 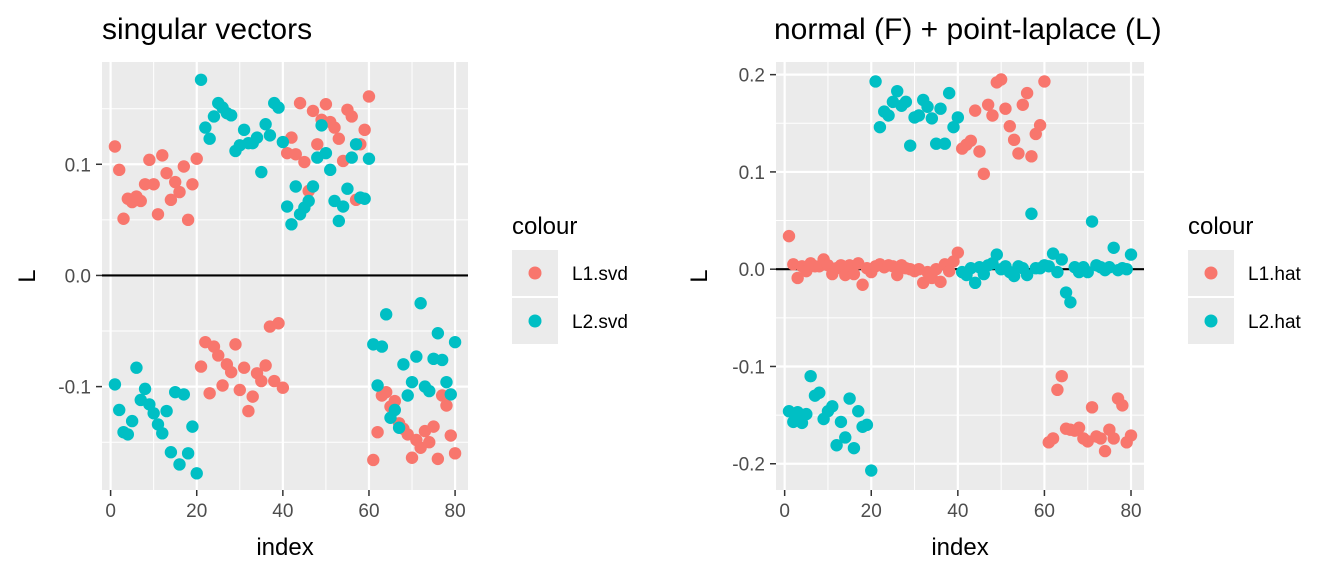 I want to click on chart-title: normal (F) + point-laplace (L), so click(x=968, y=29).